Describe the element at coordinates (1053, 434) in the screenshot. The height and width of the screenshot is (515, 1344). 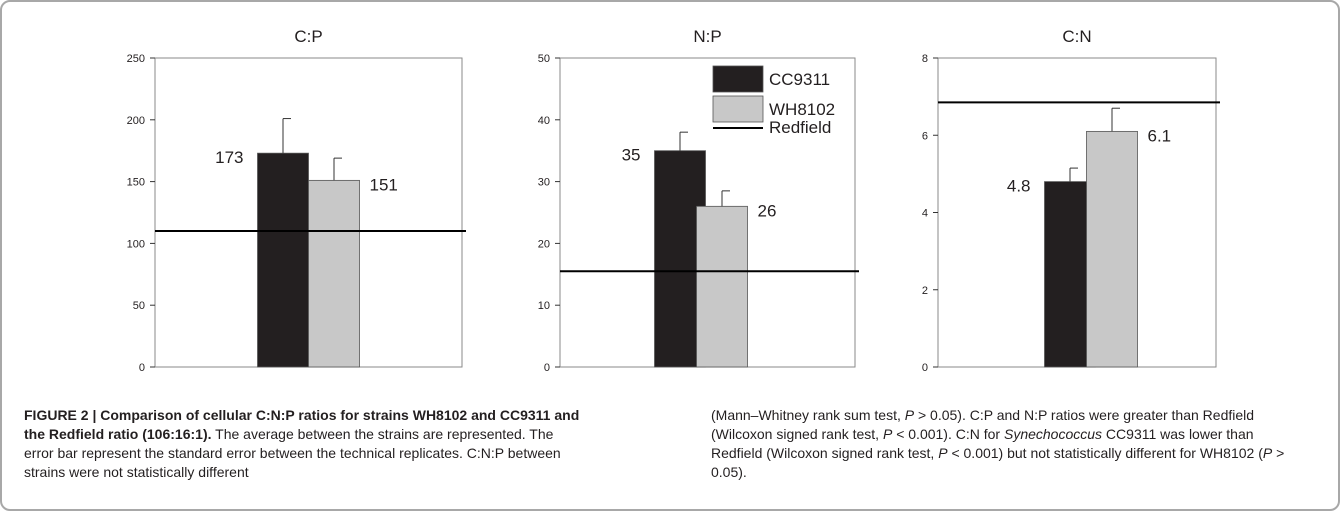
I see `caption-genus: Synechococcus` at that location.